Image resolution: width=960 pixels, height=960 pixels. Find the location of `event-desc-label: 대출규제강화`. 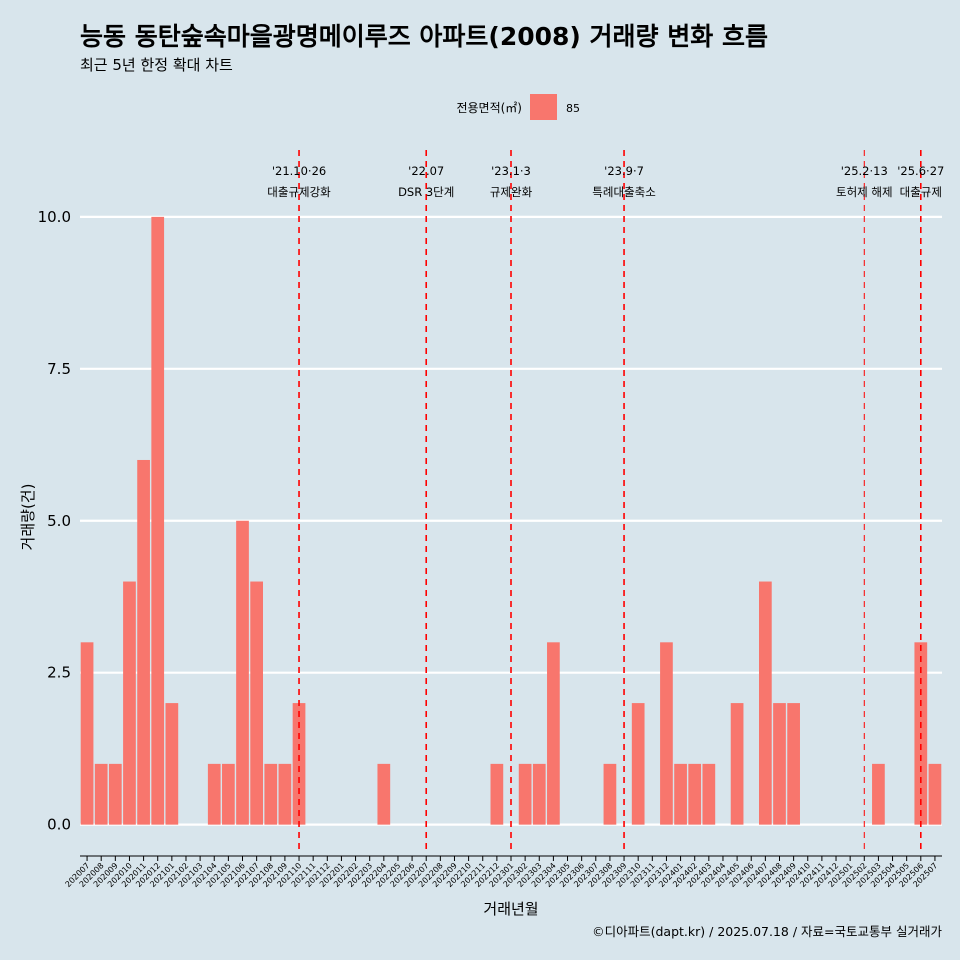

event-desc-label: 대출규제강화 is located at coordinates (299, 192).